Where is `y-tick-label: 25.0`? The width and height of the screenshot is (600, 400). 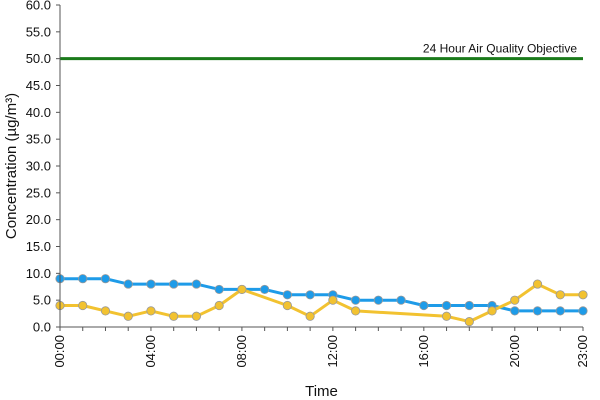
y-tick-label: 25.0 is located at coordinates (38, 192).